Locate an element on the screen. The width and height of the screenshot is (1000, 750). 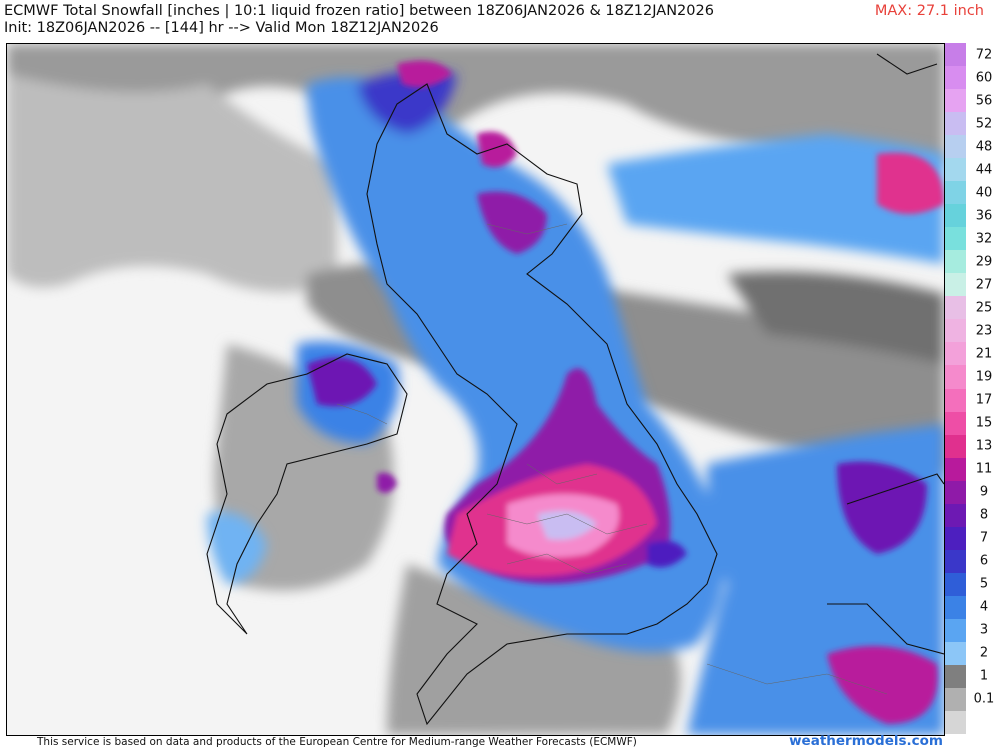
legend-label: 21 is located at coordinates (984, 354).